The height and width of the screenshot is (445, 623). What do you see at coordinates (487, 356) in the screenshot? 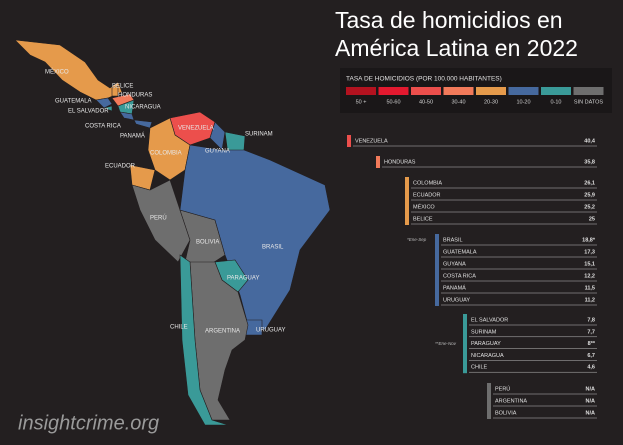
I see `country: NICARAGUA` at bounding box center [487, 356].